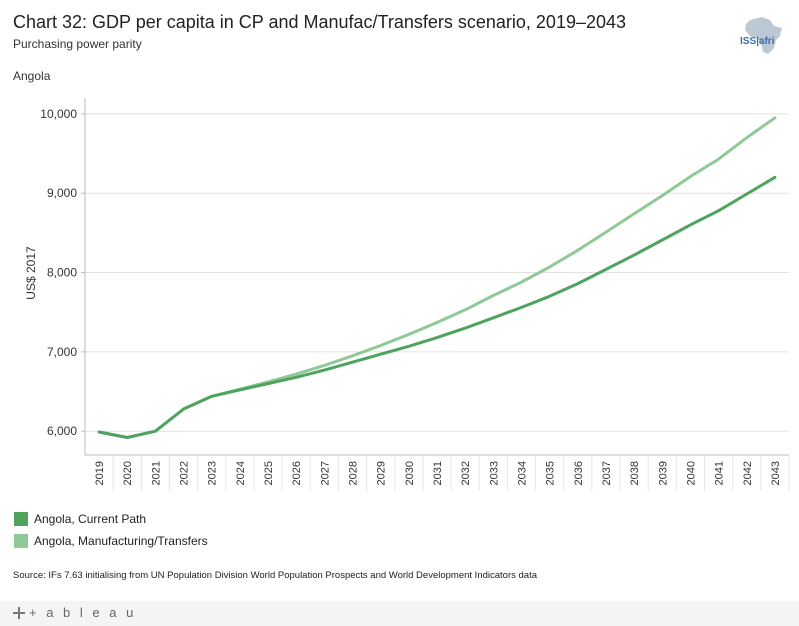 This screenshot has height=626, width=799. Describe the element at coordinates (90, 519) in the screenshot. I see `legend-label-current-path: Angola, Current Path` at that location.